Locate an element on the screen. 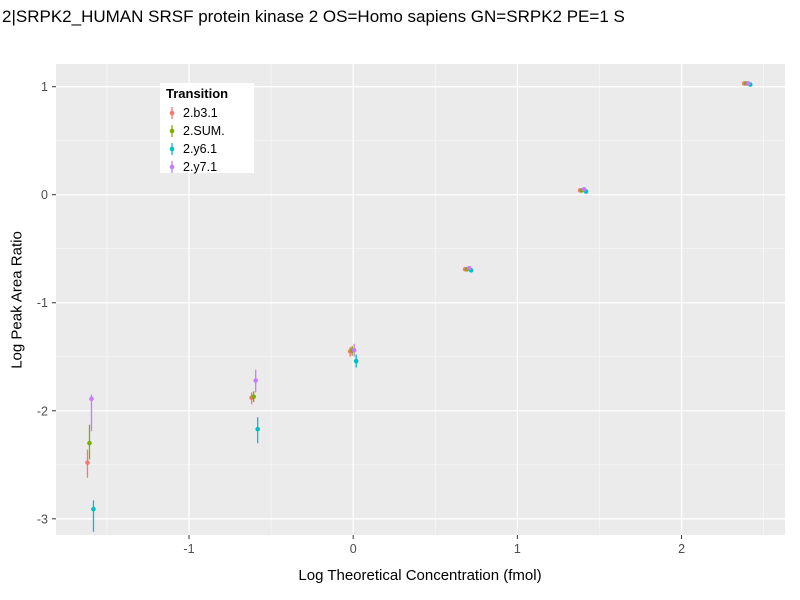 The width and height of the screenshot is (800, 600). y-tick-label: 0 is located at coordinates (44, 195).